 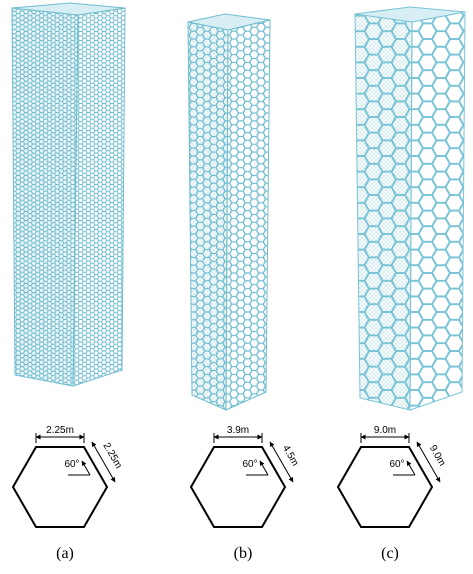 I want to click on caption: (a), so click(x=65, y=553).